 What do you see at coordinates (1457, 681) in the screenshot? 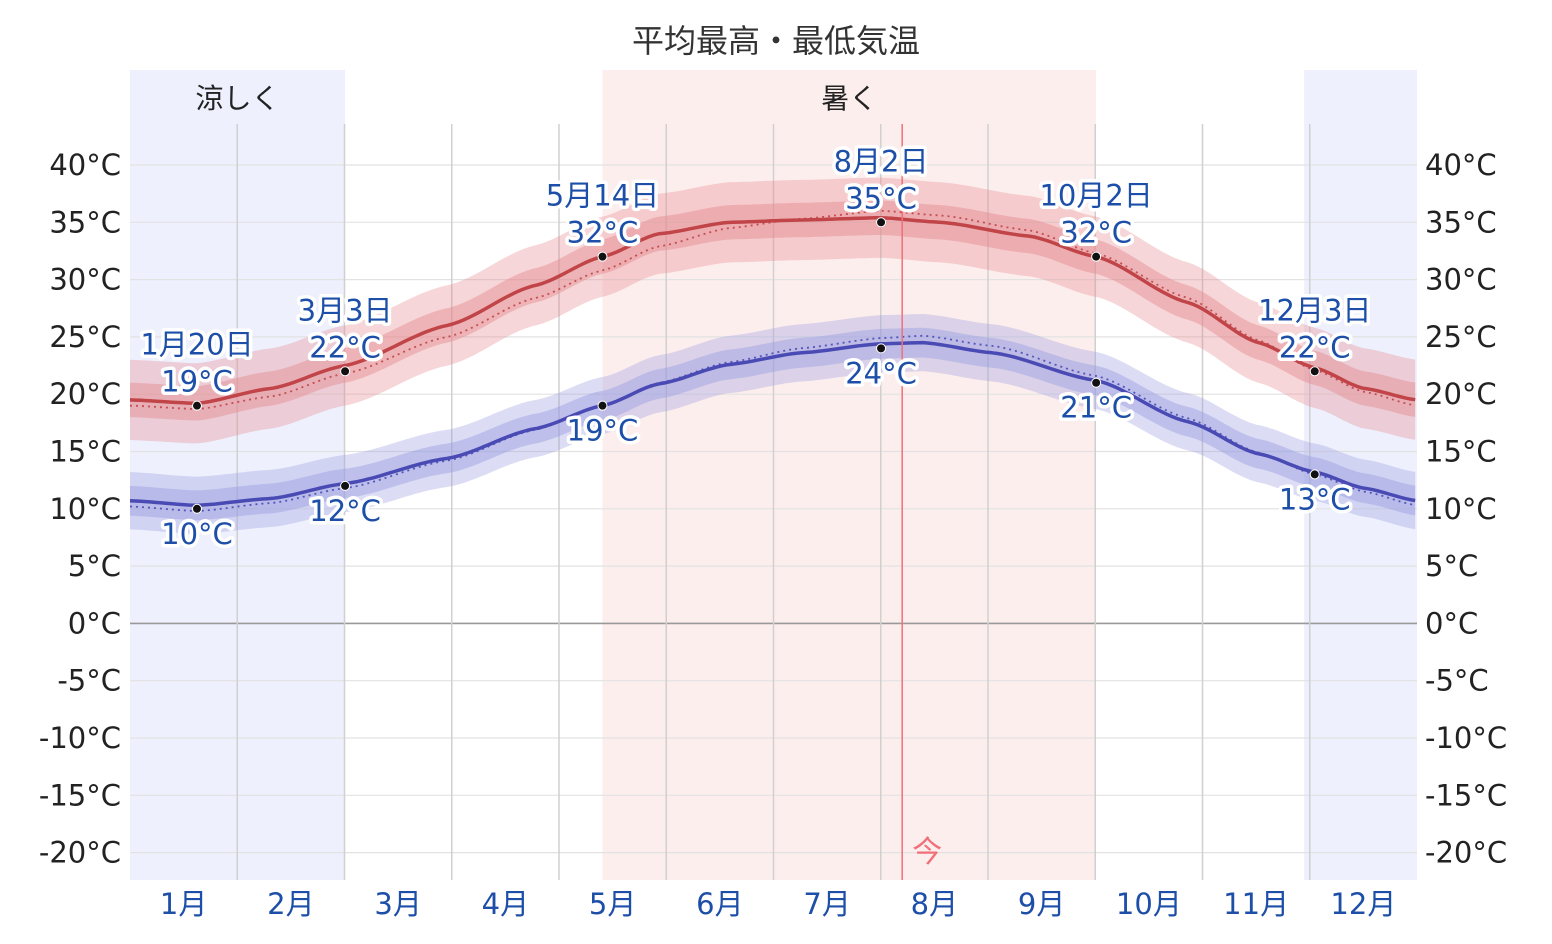
I see `y-tick-label-right: -5°C` at bounding box center [1457, 681].